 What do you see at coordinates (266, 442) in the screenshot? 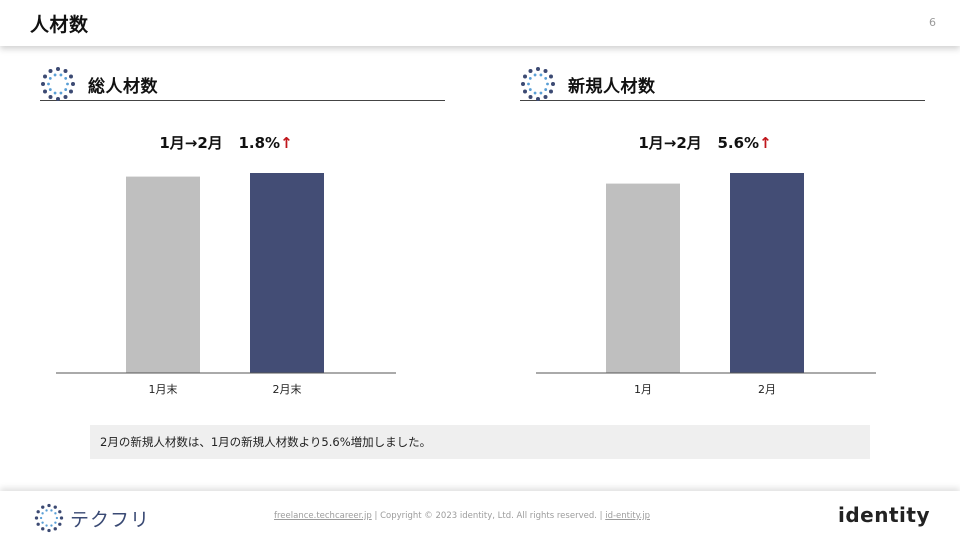
I see `summary-note-text: 2月の新規人材数は、1月の新規人材数より5.6%増加しました。` at bounding box center [266, 442].